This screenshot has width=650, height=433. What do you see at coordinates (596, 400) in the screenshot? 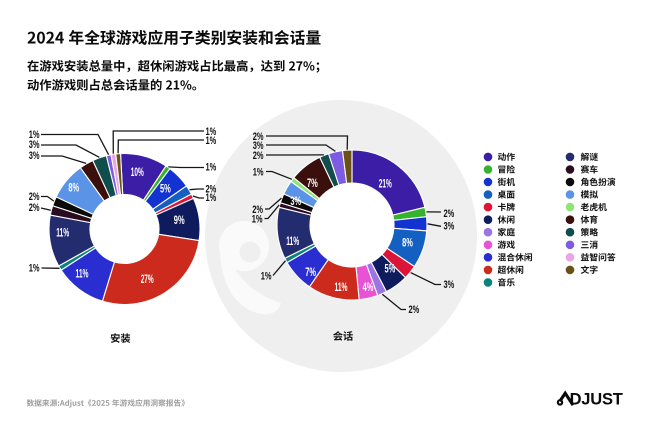
I see `svg-text: DJUST` at bounding box center [596, 400].